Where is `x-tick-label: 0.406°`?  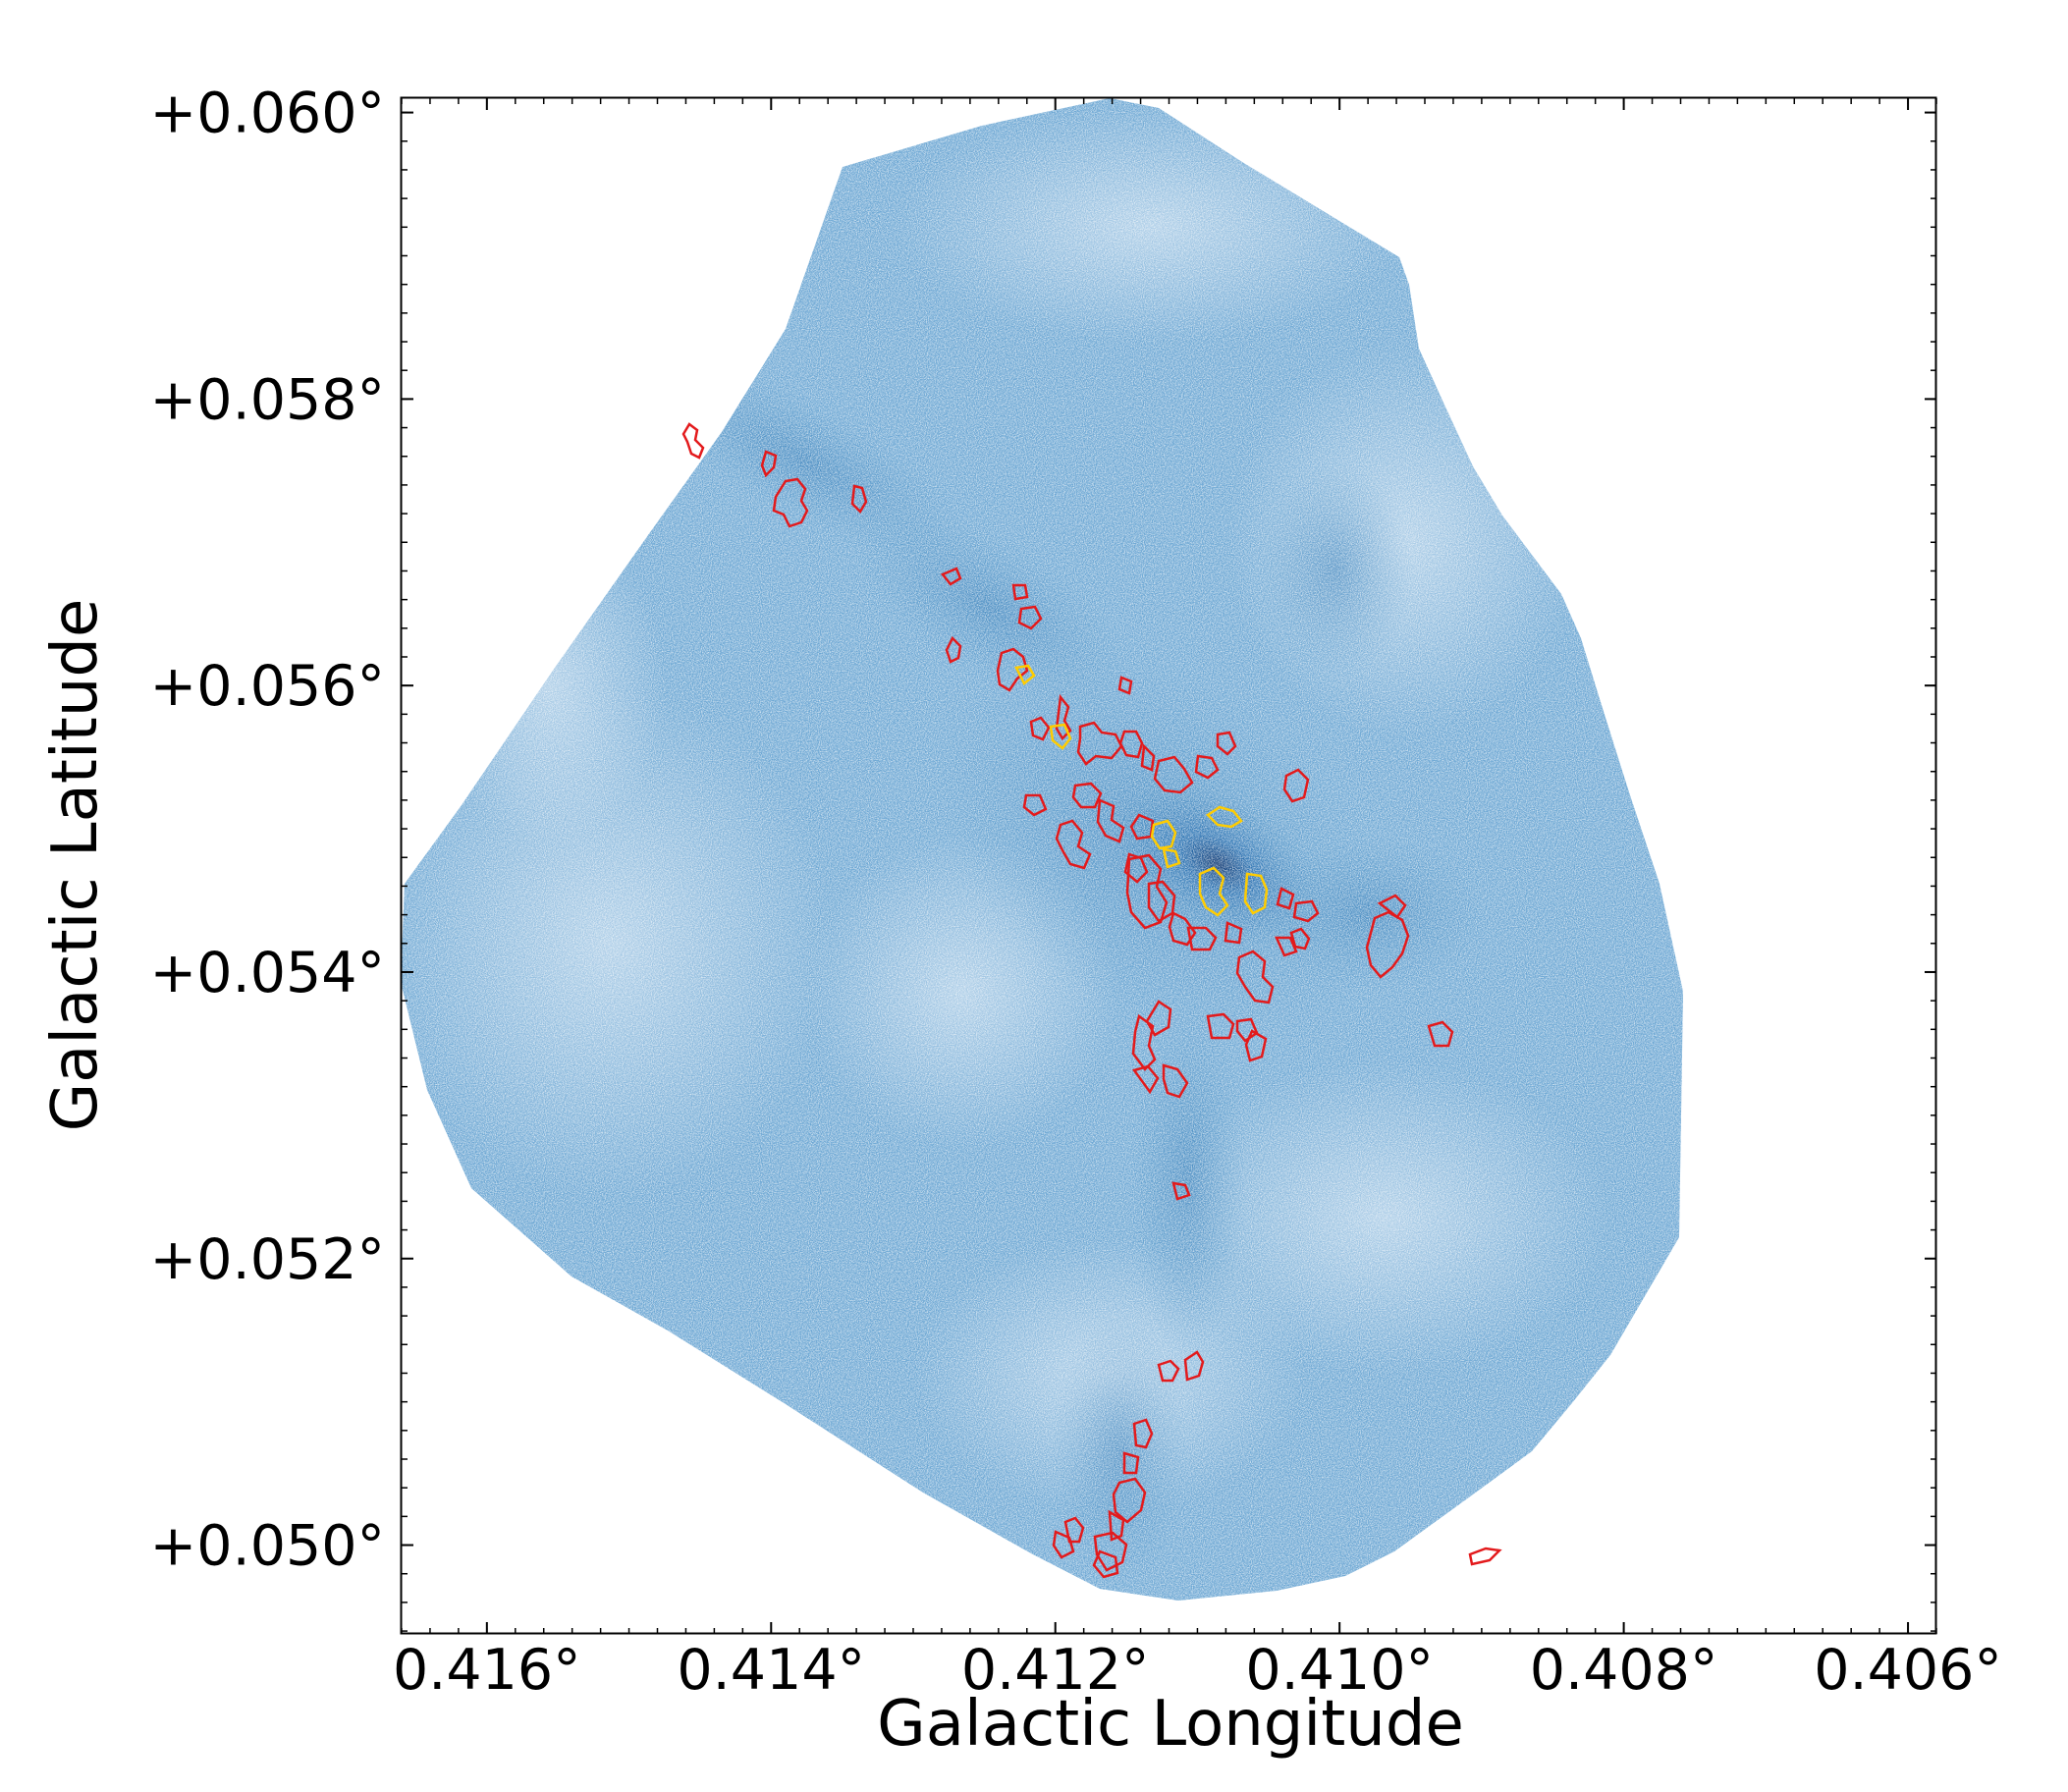 x-tick-label: 0.406° is located at coordinates (1908, 1670).